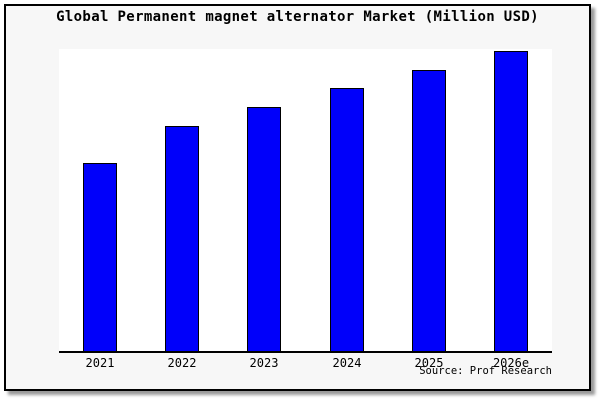 This screenshot has width=600, height=400. Describe the element at coordinates (182, 363) in the screenshot. I see `x-tick-2022: 2022` at that location.